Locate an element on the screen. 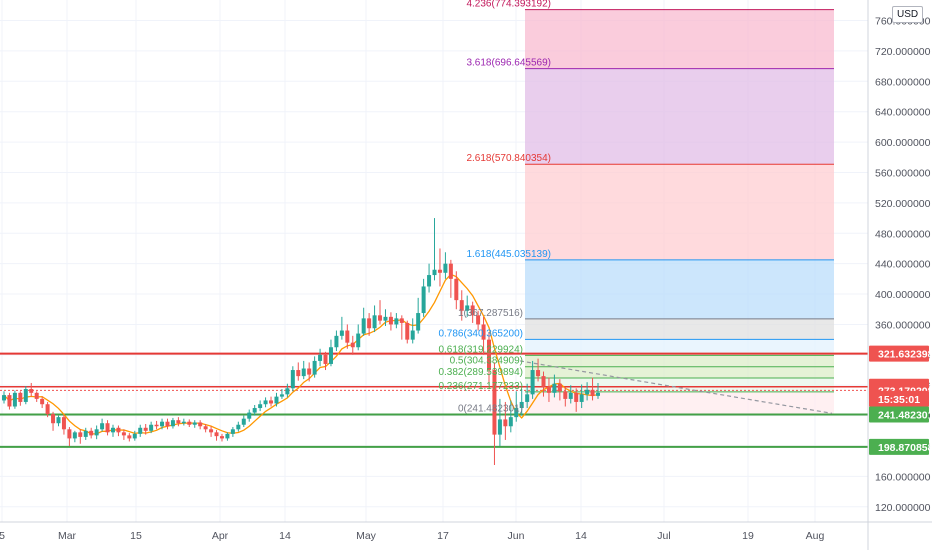 The width and height of the screenshot is (932, 550). price-tag-label: 321.632398 is located at coordinates (905, 355).